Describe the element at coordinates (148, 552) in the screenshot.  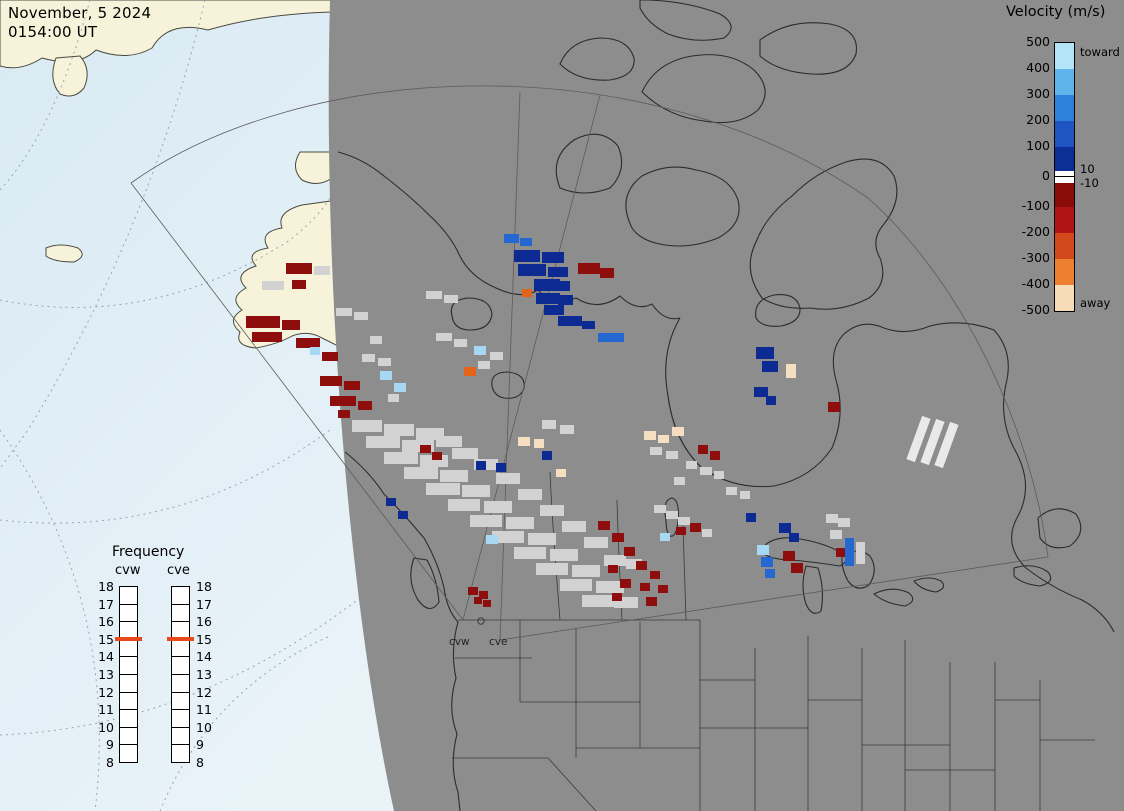
I see `frequency-legend-title: Frequency` at that location.